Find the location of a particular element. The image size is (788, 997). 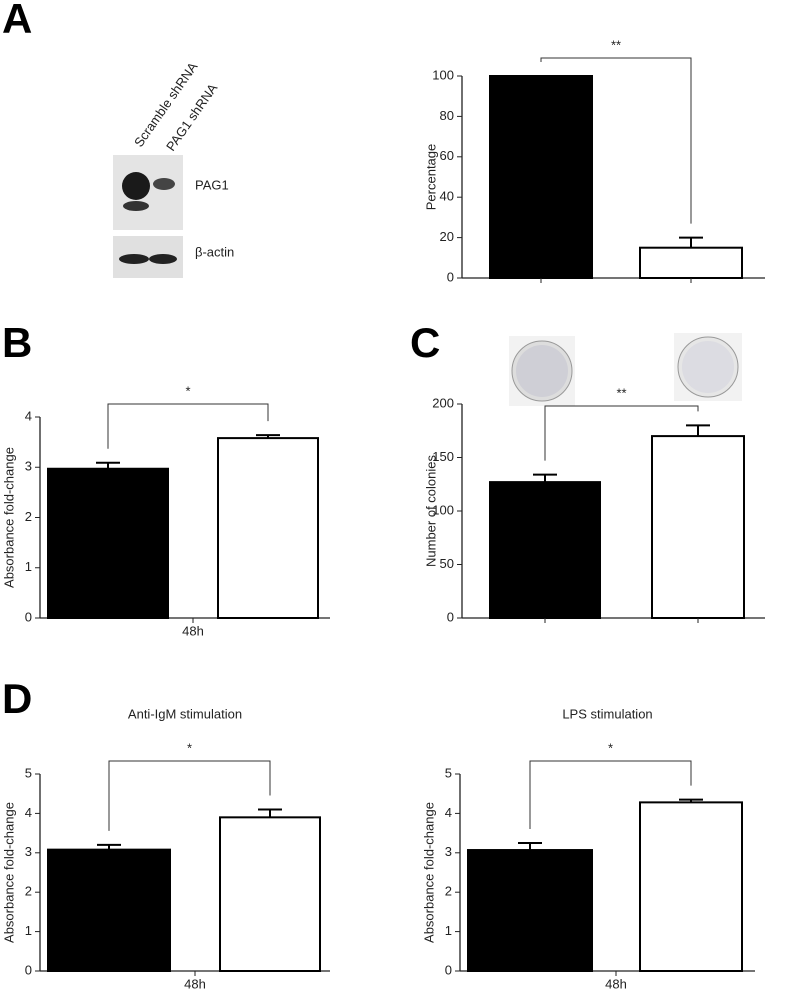

lane-label: Scramble shRNA is located at coordinates (166, 104).